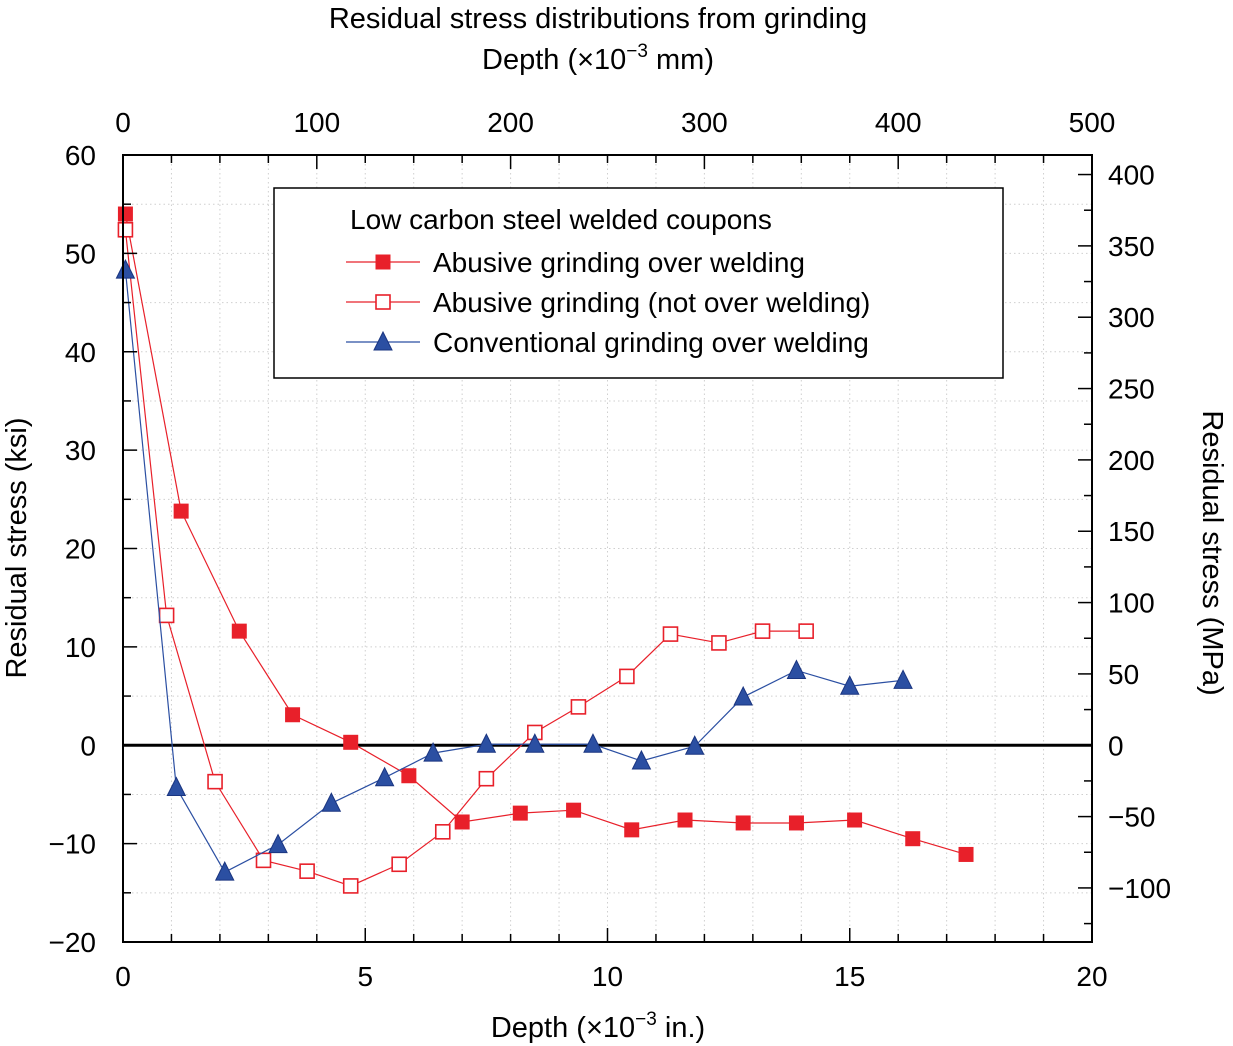  What do you see at coordinates (1116, 745) in the screenshot?
I see `right-tick-label: 0` at bounding box center [1116, 745].